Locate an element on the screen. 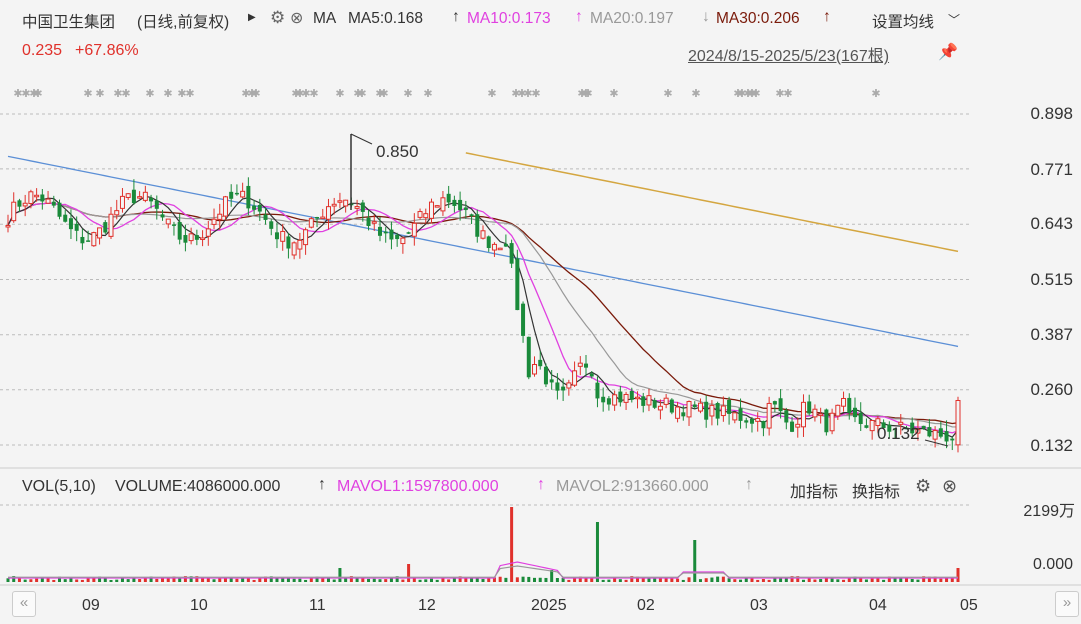 This screenshot has height=624, width=1081. switch-indicator-button: 换指标 is located at coordinates (876, 492).